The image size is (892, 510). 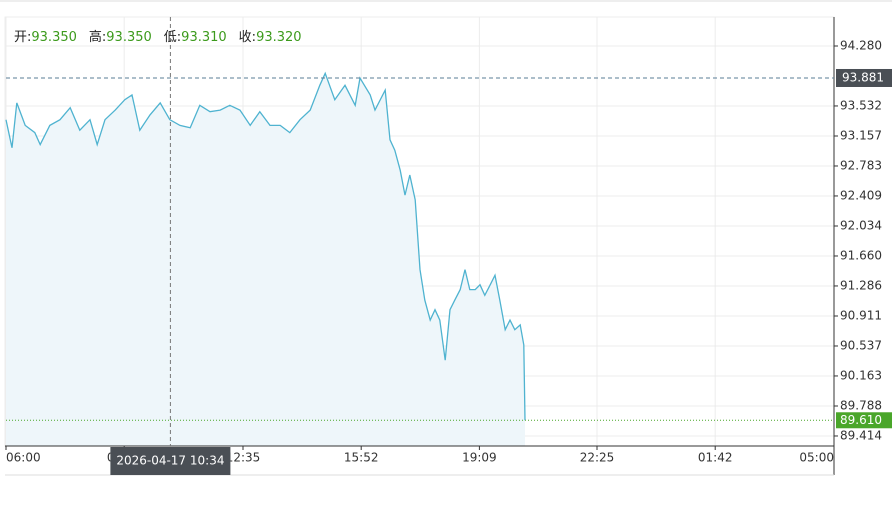 What do you see at coordinates (597, 458) in the screenshot?
I see `x-tick-label: 22:25` at bounding box center [597, 458].